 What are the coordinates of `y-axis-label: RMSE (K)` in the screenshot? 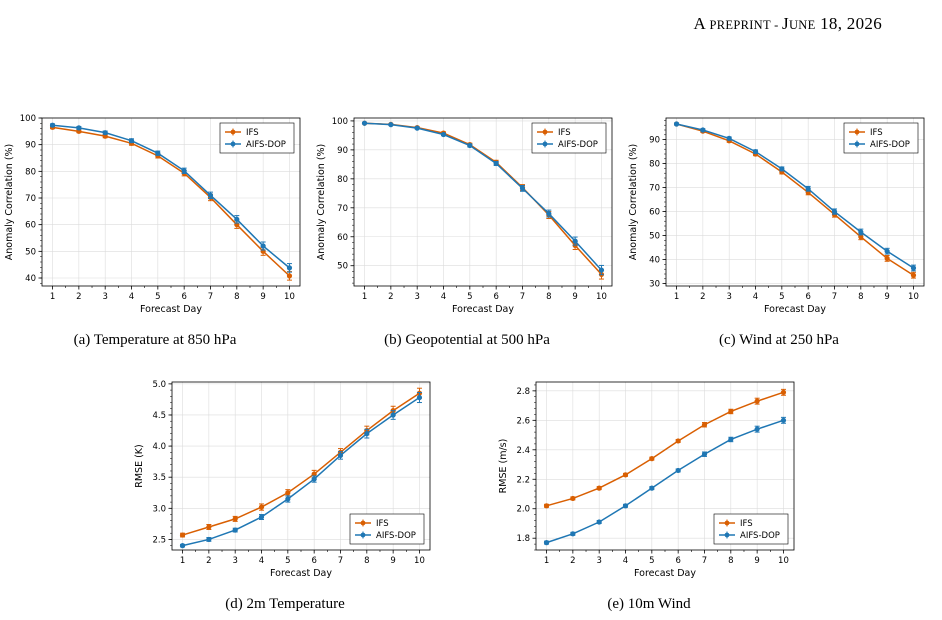 It's located at (139, 466).